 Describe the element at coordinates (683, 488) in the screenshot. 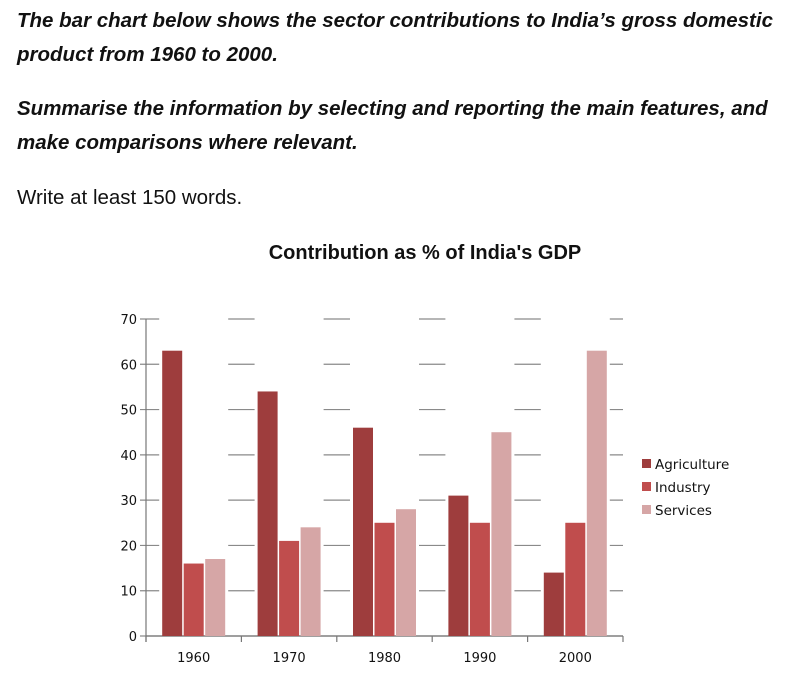

I see `legend-label-industry: Industry` at that location.